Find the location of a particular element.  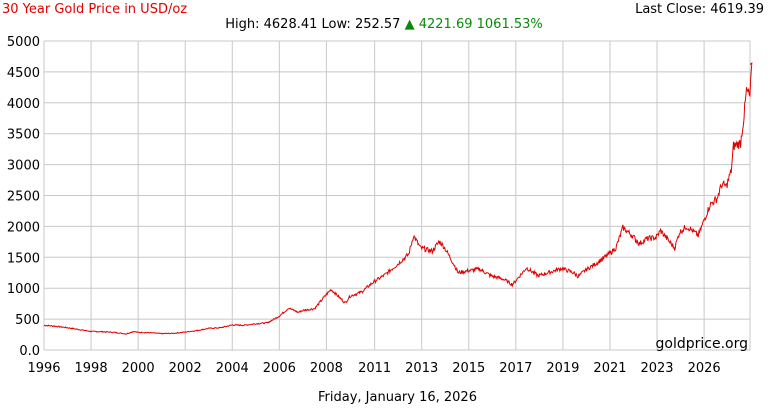

y-tick-label: 3500 is located at coordinates (23, 135).